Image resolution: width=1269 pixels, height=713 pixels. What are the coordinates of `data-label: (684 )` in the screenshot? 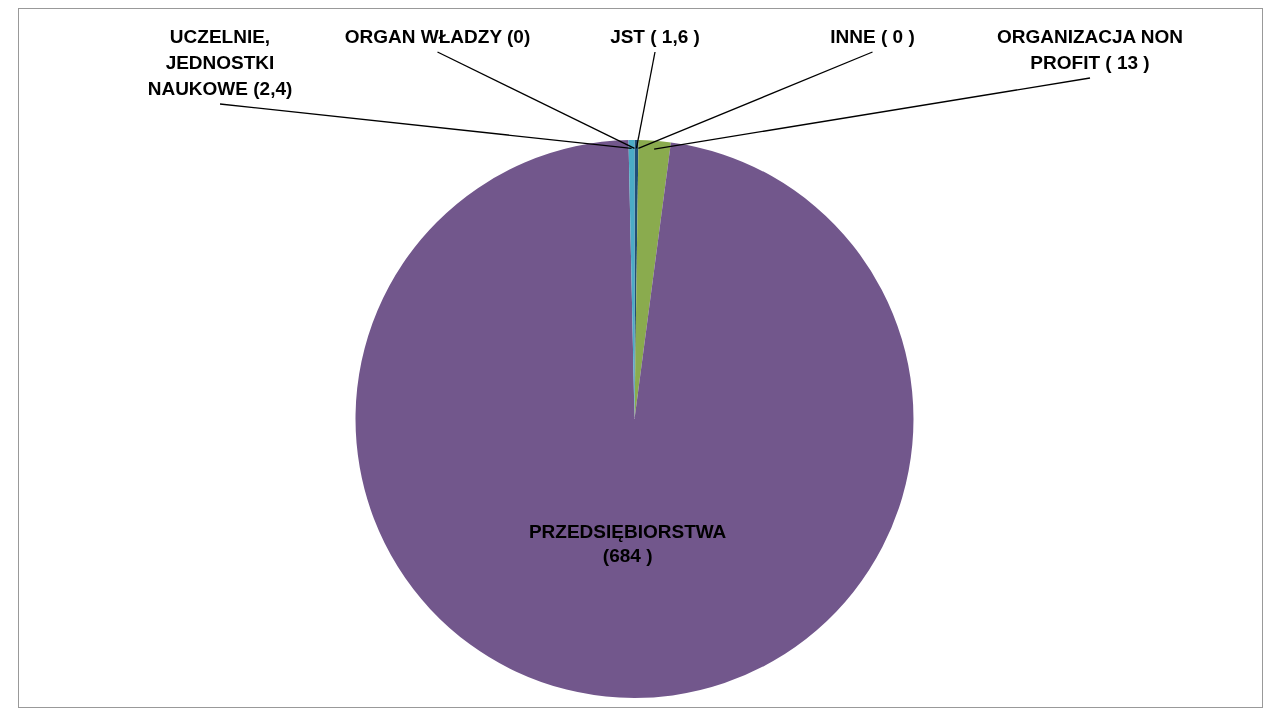 It's located at (627, 555).